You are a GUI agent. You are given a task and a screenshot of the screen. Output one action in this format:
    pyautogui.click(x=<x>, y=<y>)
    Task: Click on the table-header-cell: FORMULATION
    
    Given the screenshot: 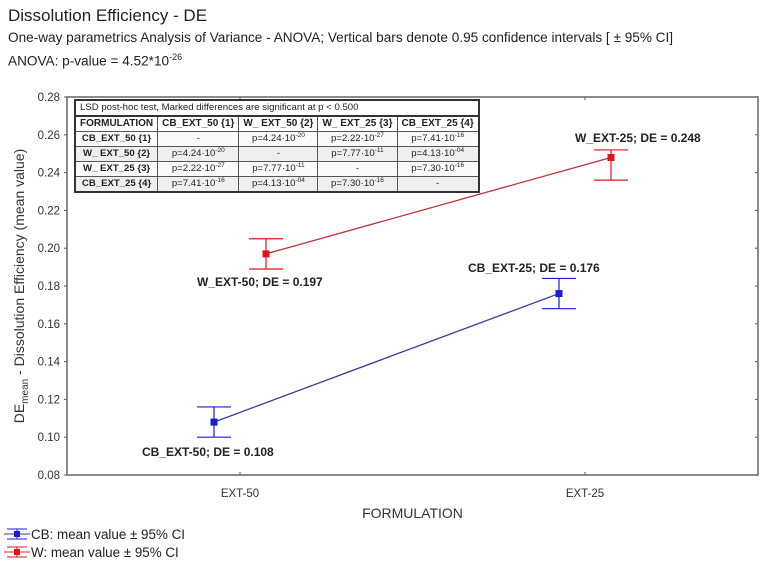 What is the action you would take?
    pyautogui.click(x=116, y=123)
    